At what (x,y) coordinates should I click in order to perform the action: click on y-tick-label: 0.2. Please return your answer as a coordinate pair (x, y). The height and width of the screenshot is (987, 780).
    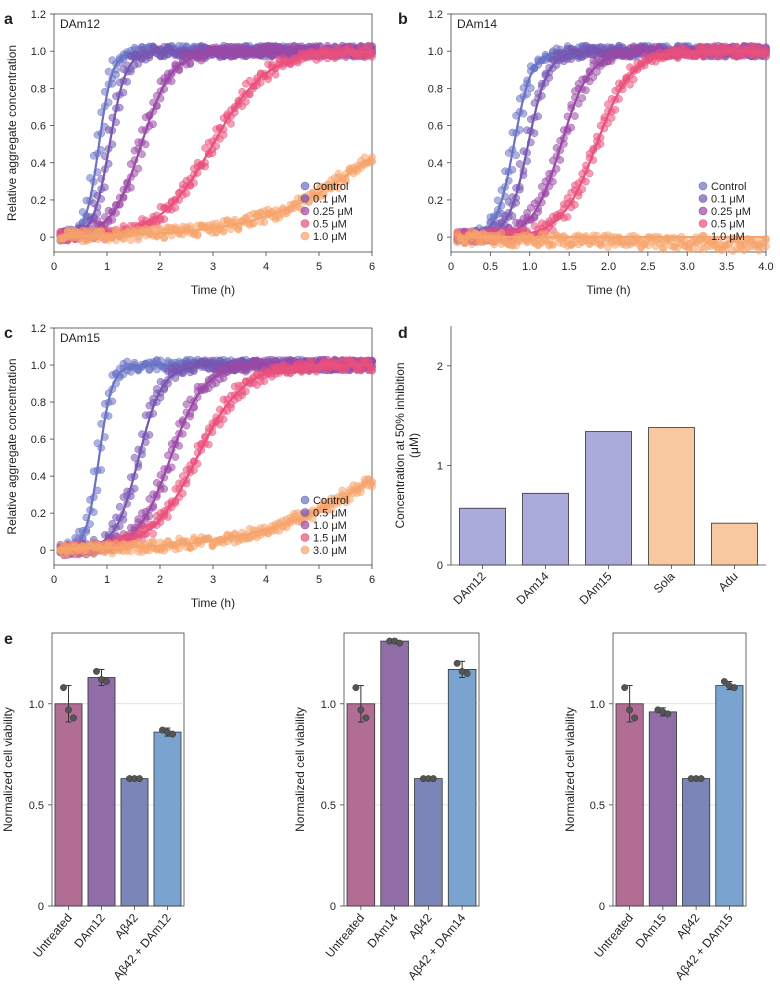
    Looking at the image, I should click on (38, 514).